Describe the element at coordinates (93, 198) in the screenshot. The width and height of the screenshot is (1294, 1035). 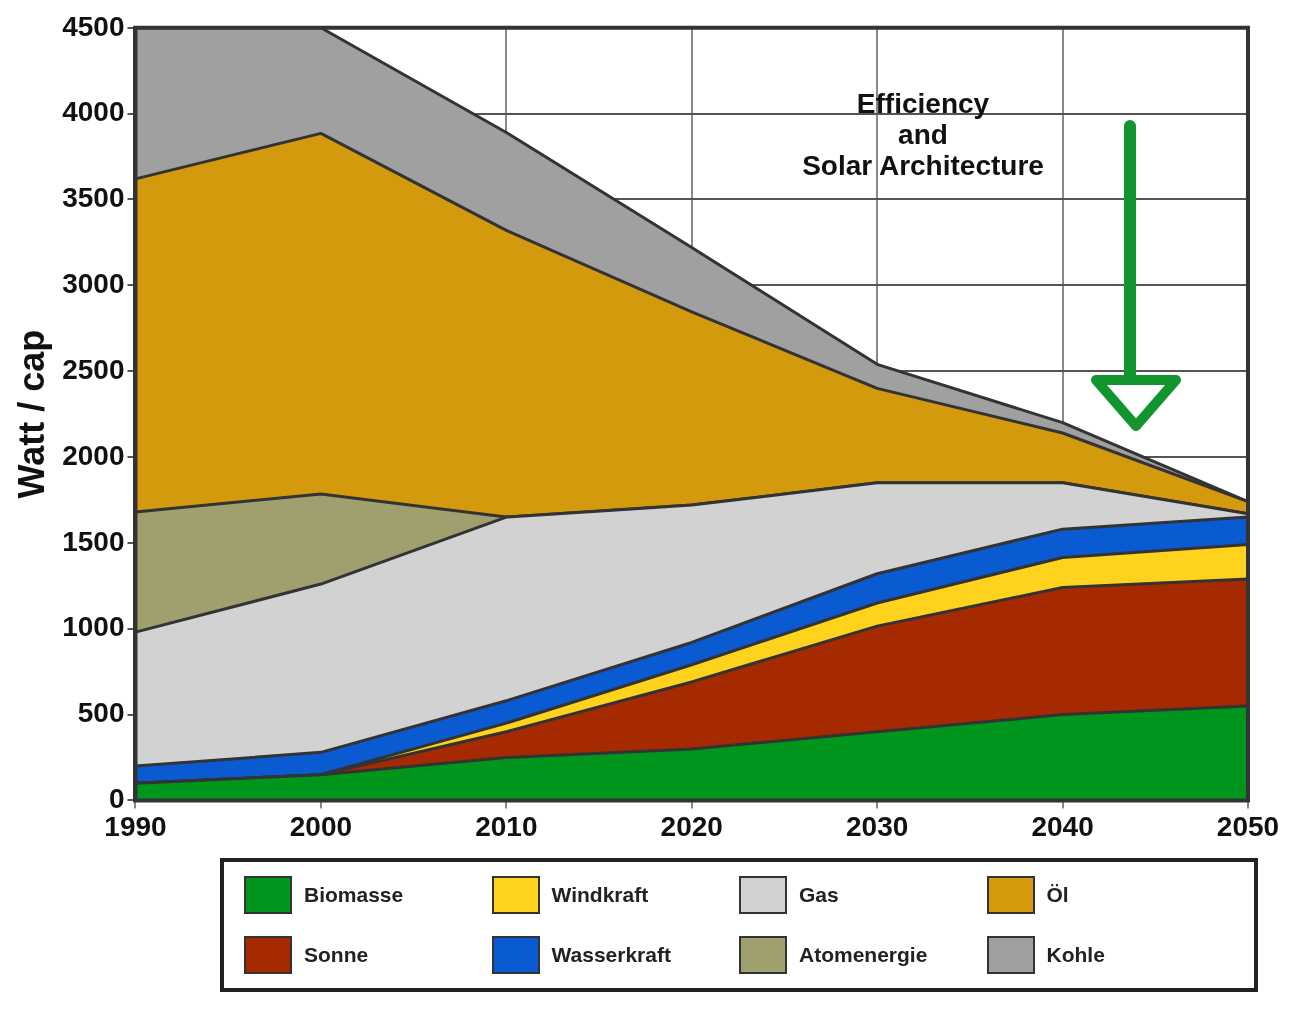
I see `y-tick-label: 3500` at that location.